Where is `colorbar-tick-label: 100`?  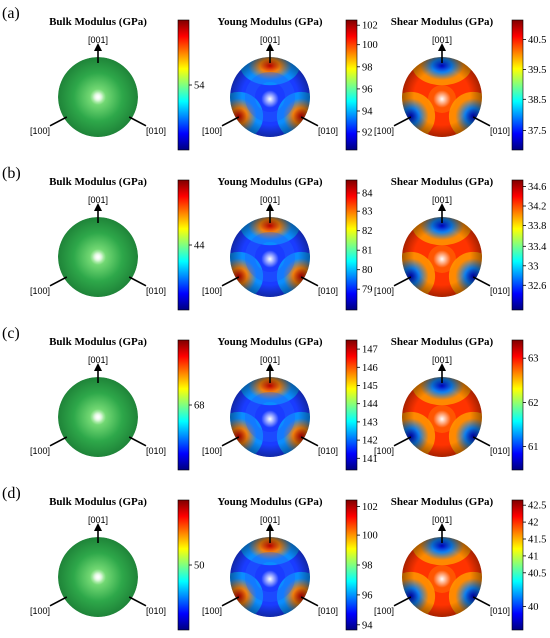 colorbar-tick-label: 100 is located at coordinates (370, 45).